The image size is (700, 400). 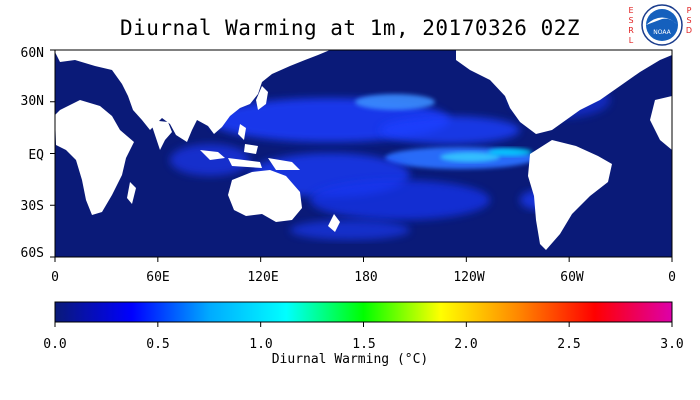 I want to click on colorbar, so click(x=363, y=312).